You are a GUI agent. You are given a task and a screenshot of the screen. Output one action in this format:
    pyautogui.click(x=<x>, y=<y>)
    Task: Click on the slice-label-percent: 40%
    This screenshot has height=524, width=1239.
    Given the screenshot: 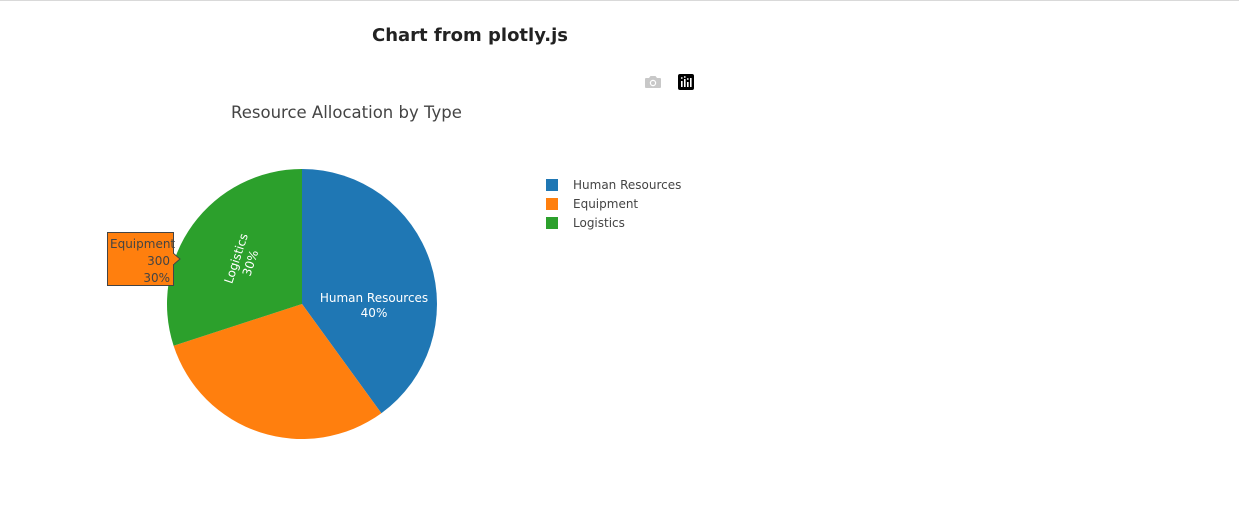 What is the action you would take?
    pyautogui.click(x=374, y=313)
    